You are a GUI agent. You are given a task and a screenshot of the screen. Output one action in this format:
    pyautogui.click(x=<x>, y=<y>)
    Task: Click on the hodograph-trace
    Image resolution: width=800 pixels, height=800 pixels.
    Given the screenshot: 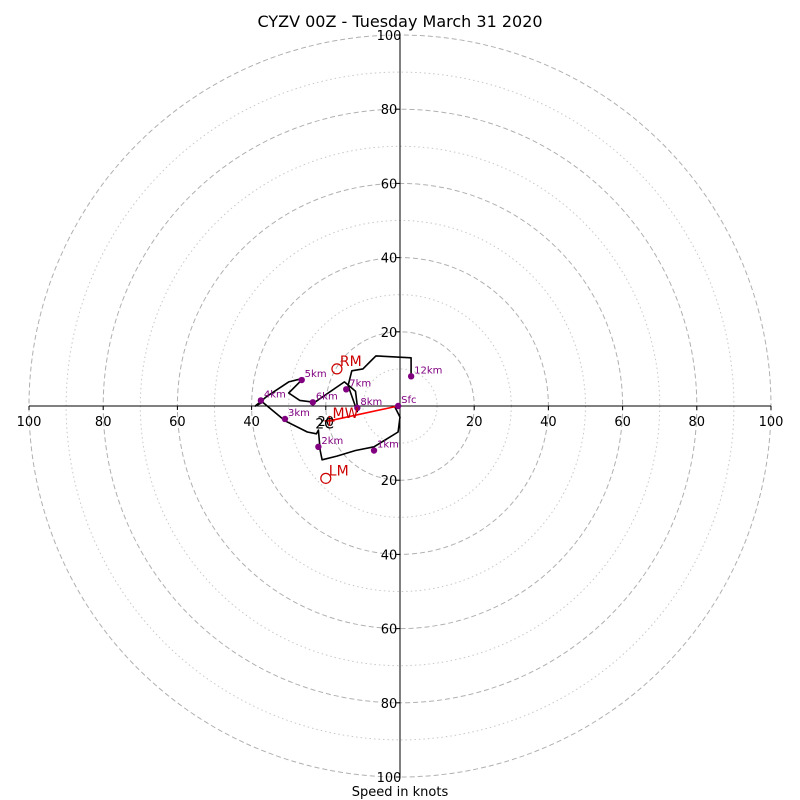 What is the action you would take?
    pyautogui.click(x=333, y=408)
    